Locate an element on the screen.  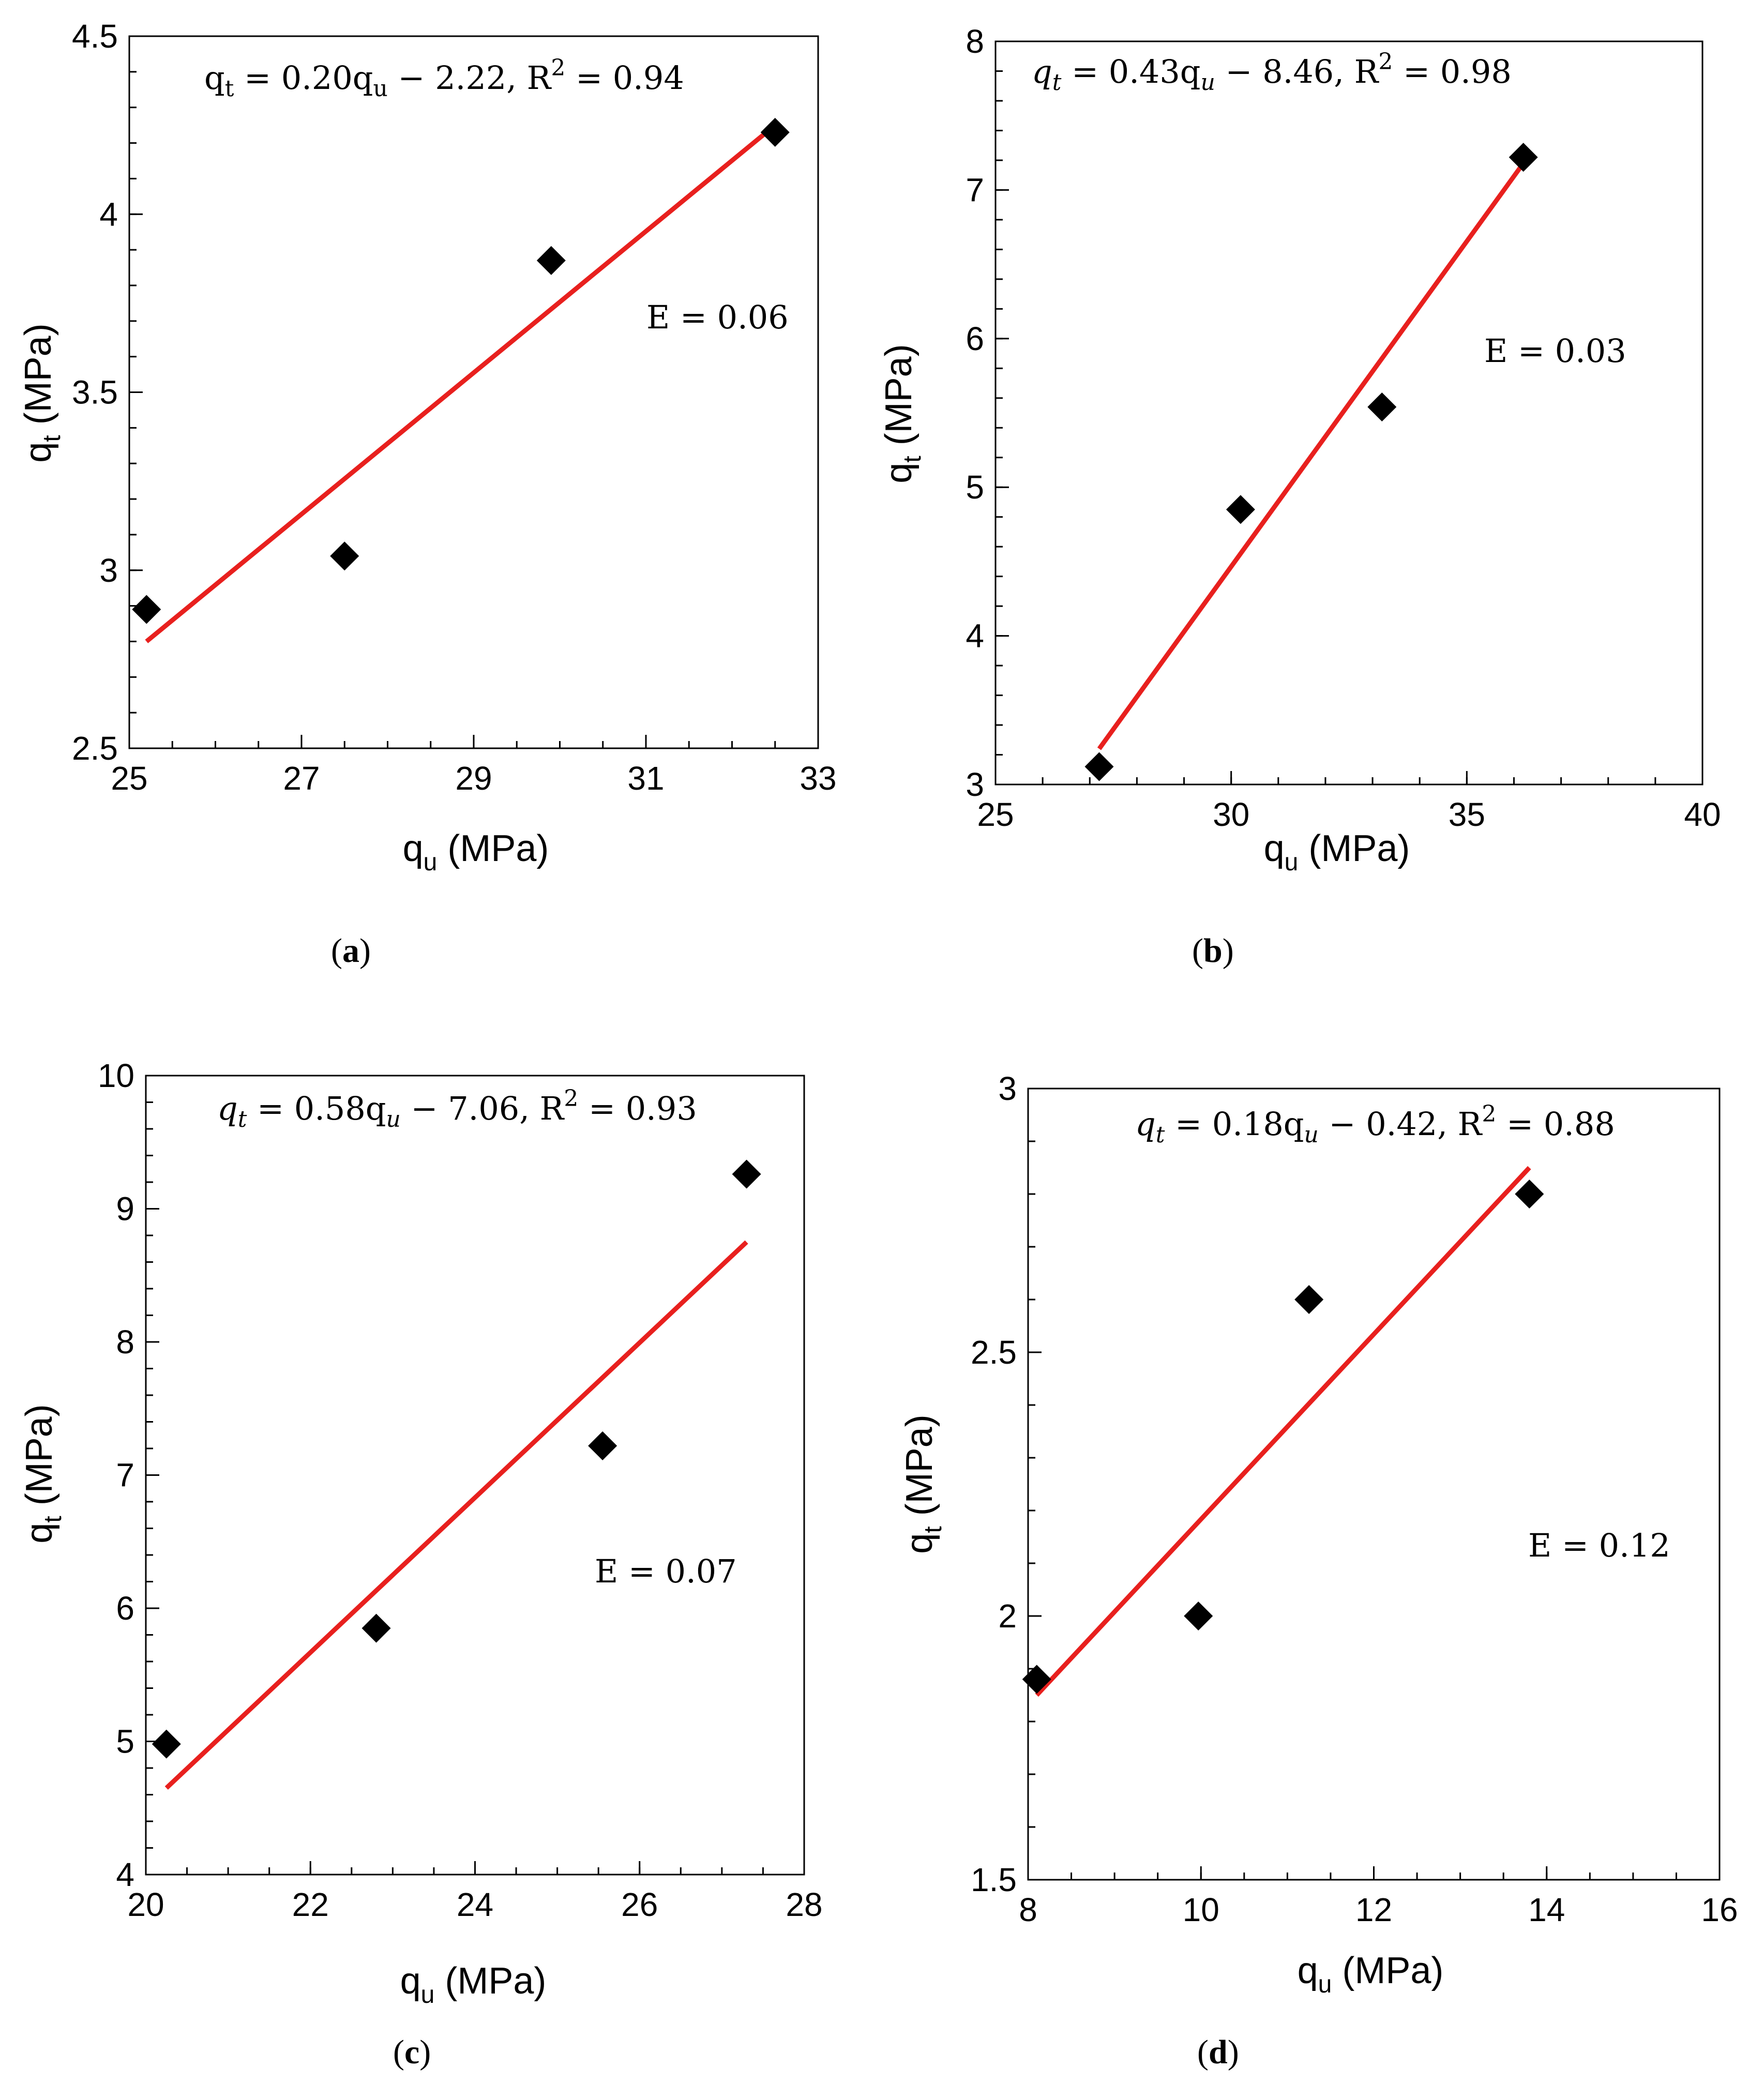
error-annotation: E = 0.12 is located at coordinates (1599, 1545).